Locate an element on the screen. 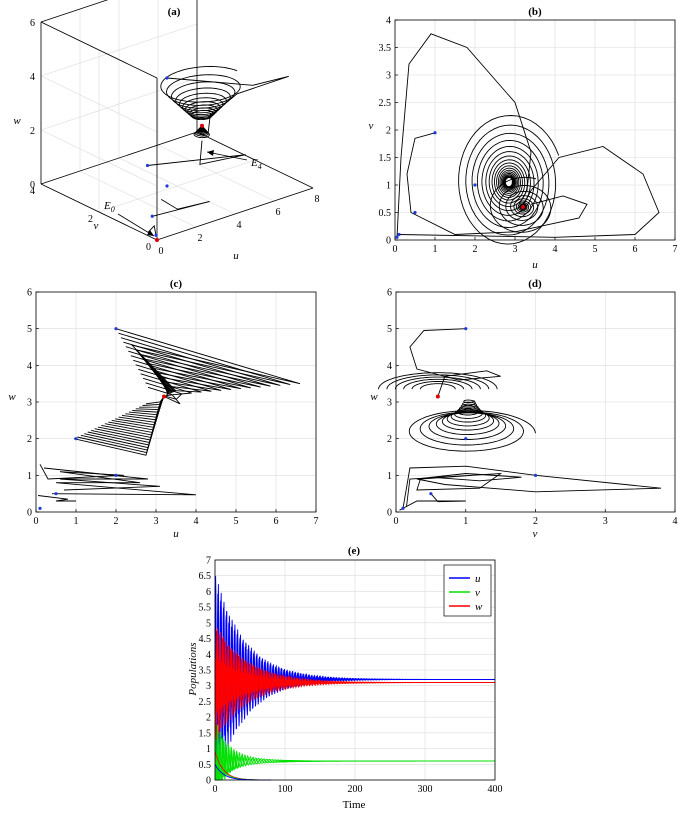  c-tick-label-x: 1 is located at coordinates (76, 521).